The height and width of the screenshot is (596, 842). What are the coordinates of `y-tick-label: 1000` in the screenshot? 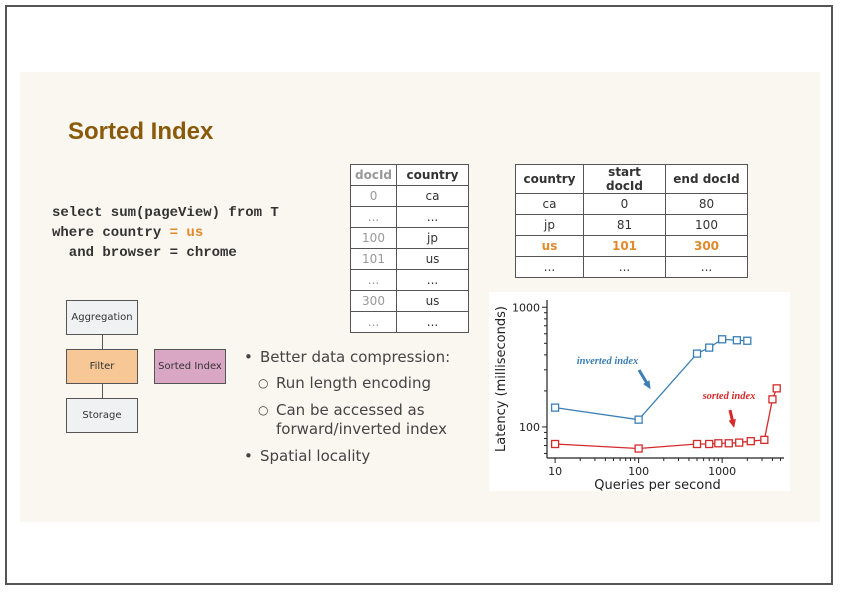 It's located at (526, 307).